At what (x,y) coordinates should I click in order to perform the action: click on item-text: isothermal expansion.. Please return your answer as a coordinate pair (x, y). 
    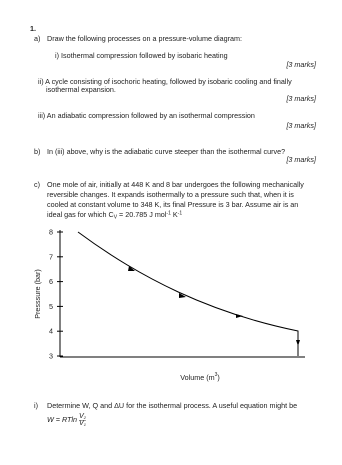
    Looking at the image, I should click on (81, 89).